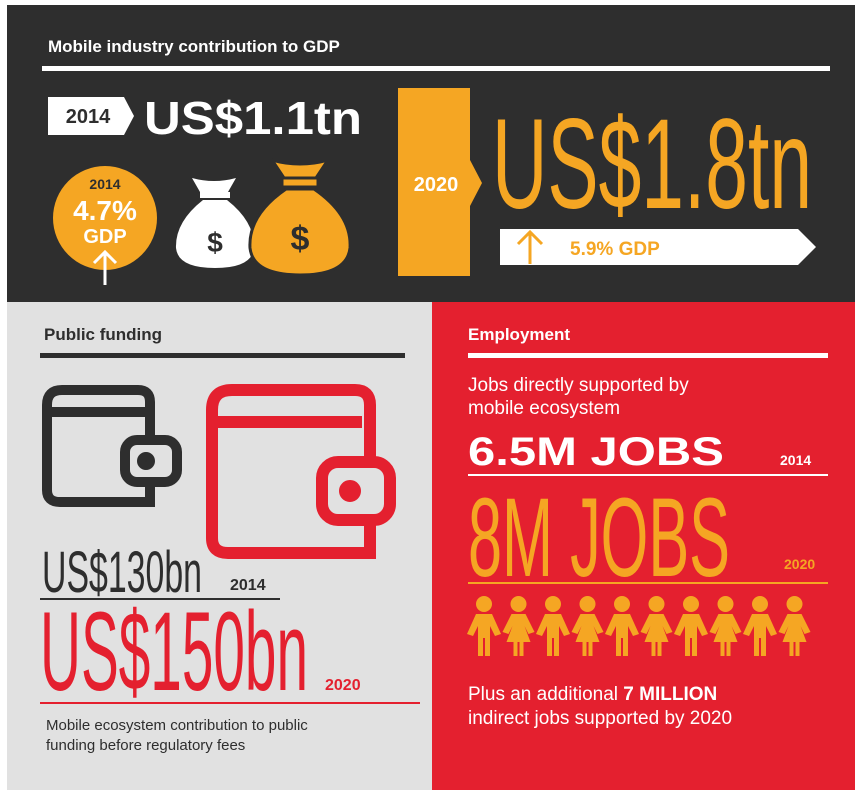 The image size is (861, 792). I want to click on funding-year: 2020, so click(343, 685).